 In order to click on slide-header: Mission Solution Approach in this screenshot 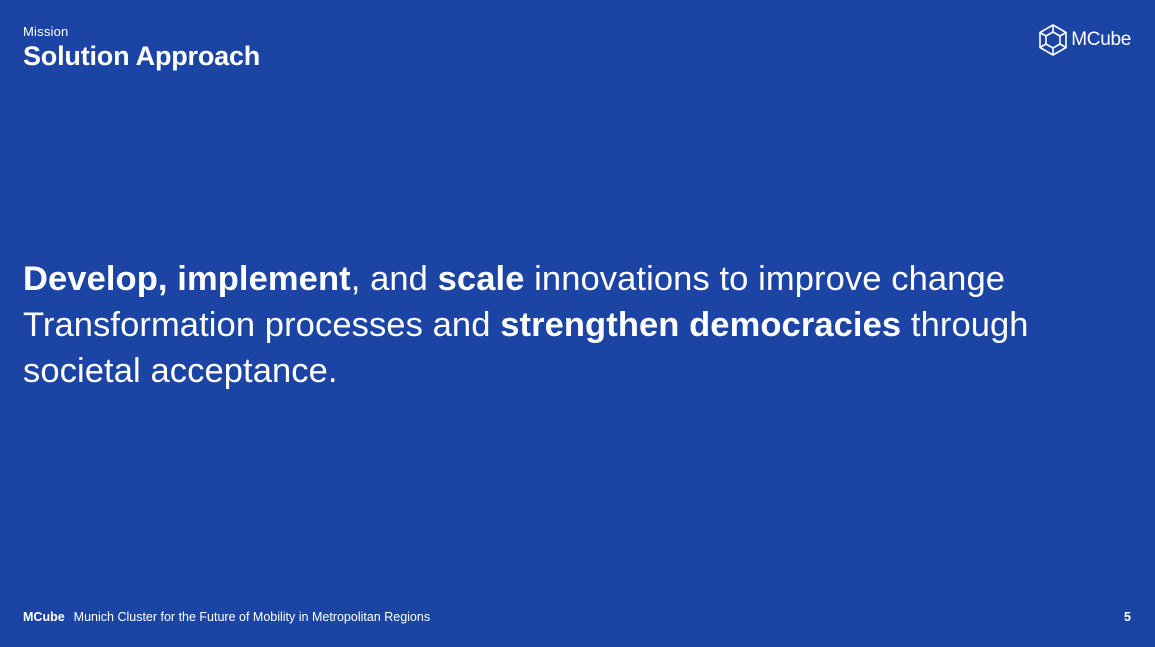, I will do `click(141, 48)`.